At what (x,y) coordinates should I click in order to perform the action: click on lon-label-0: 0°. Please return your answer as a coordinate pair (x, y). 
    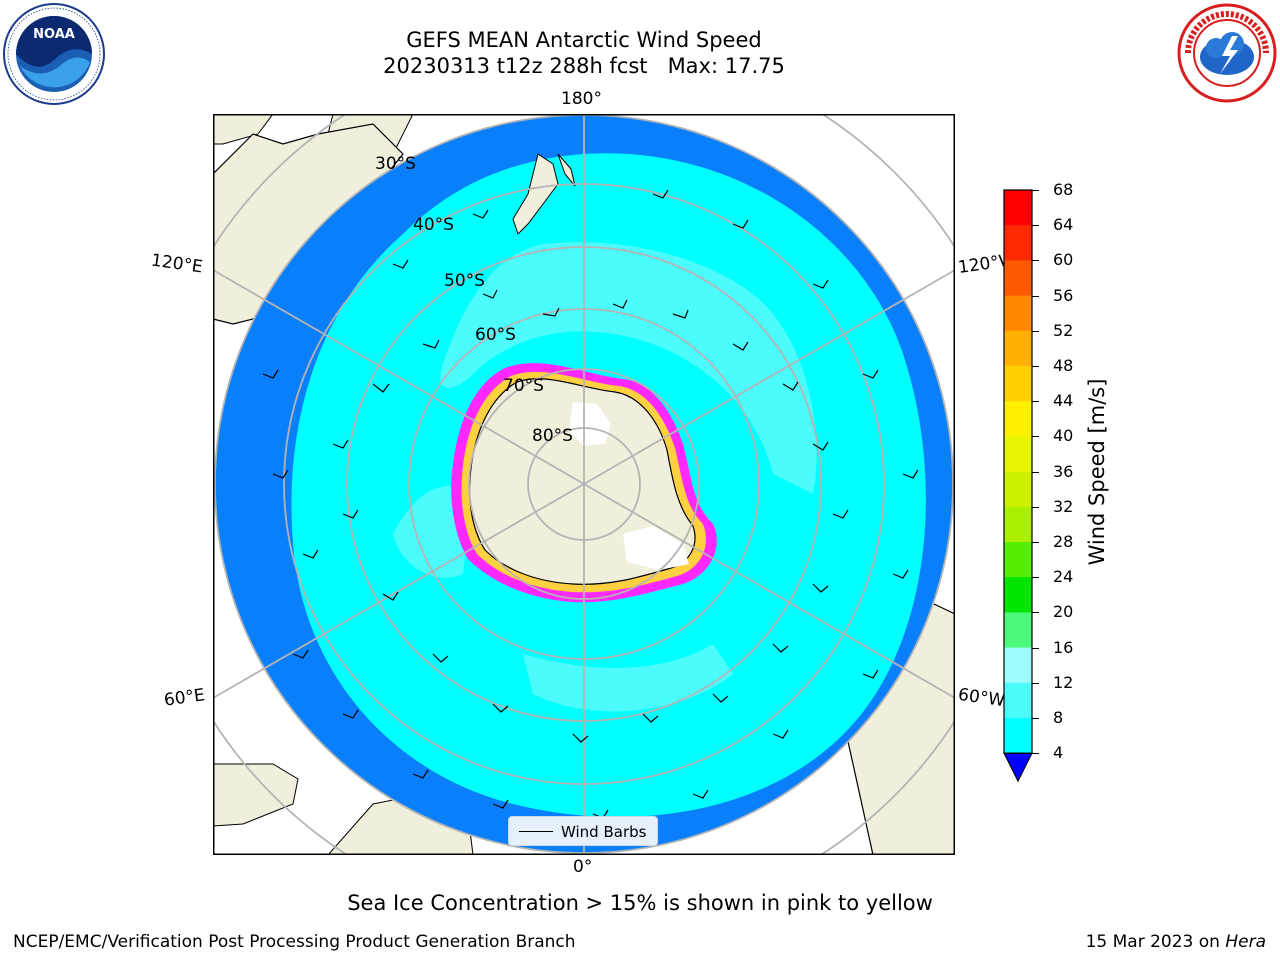
    Looking at the image, I should click on (583, 867).